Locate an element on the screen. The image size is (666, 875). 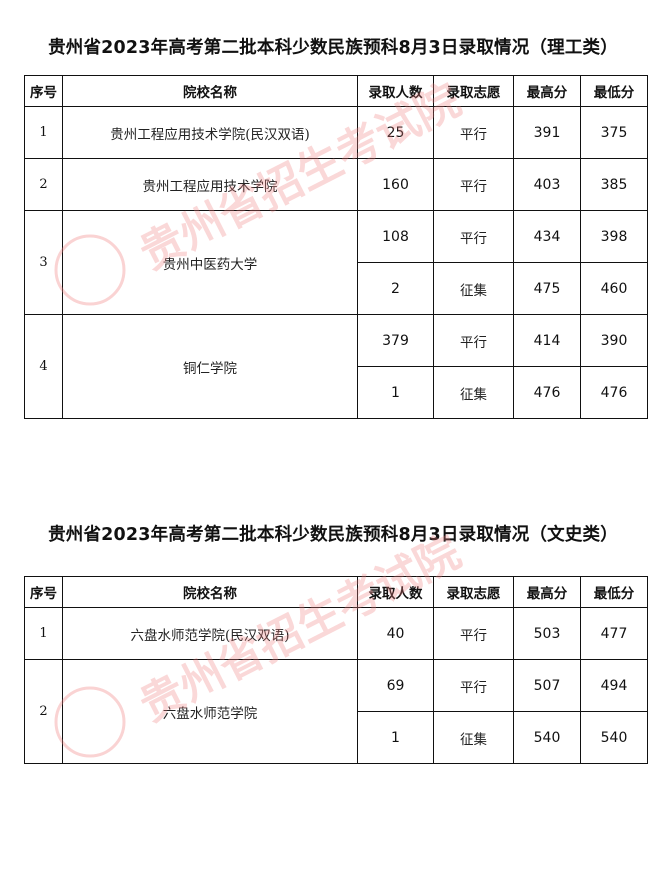
school-name: 铜仁学院 is located at coordinates (210, 366).